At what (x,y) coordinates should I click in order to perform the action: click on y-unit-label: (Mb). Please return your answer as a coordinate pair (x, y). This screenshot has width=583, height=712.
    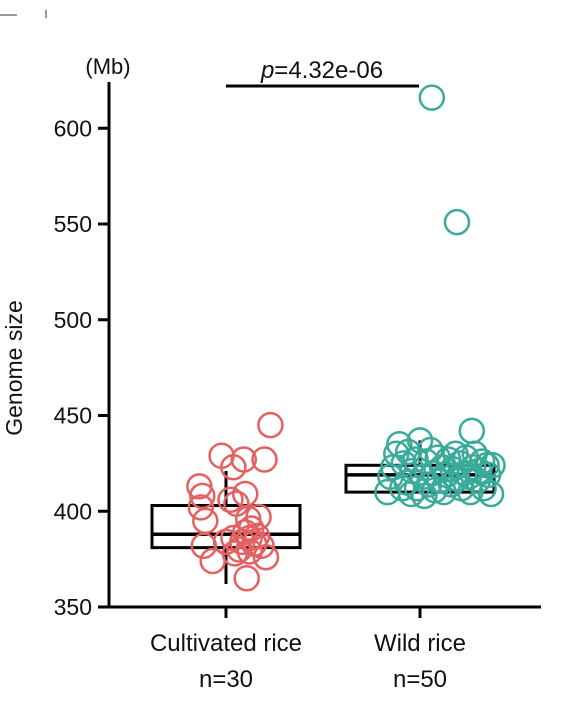
    Looking at the image, I should click on (107, 66).